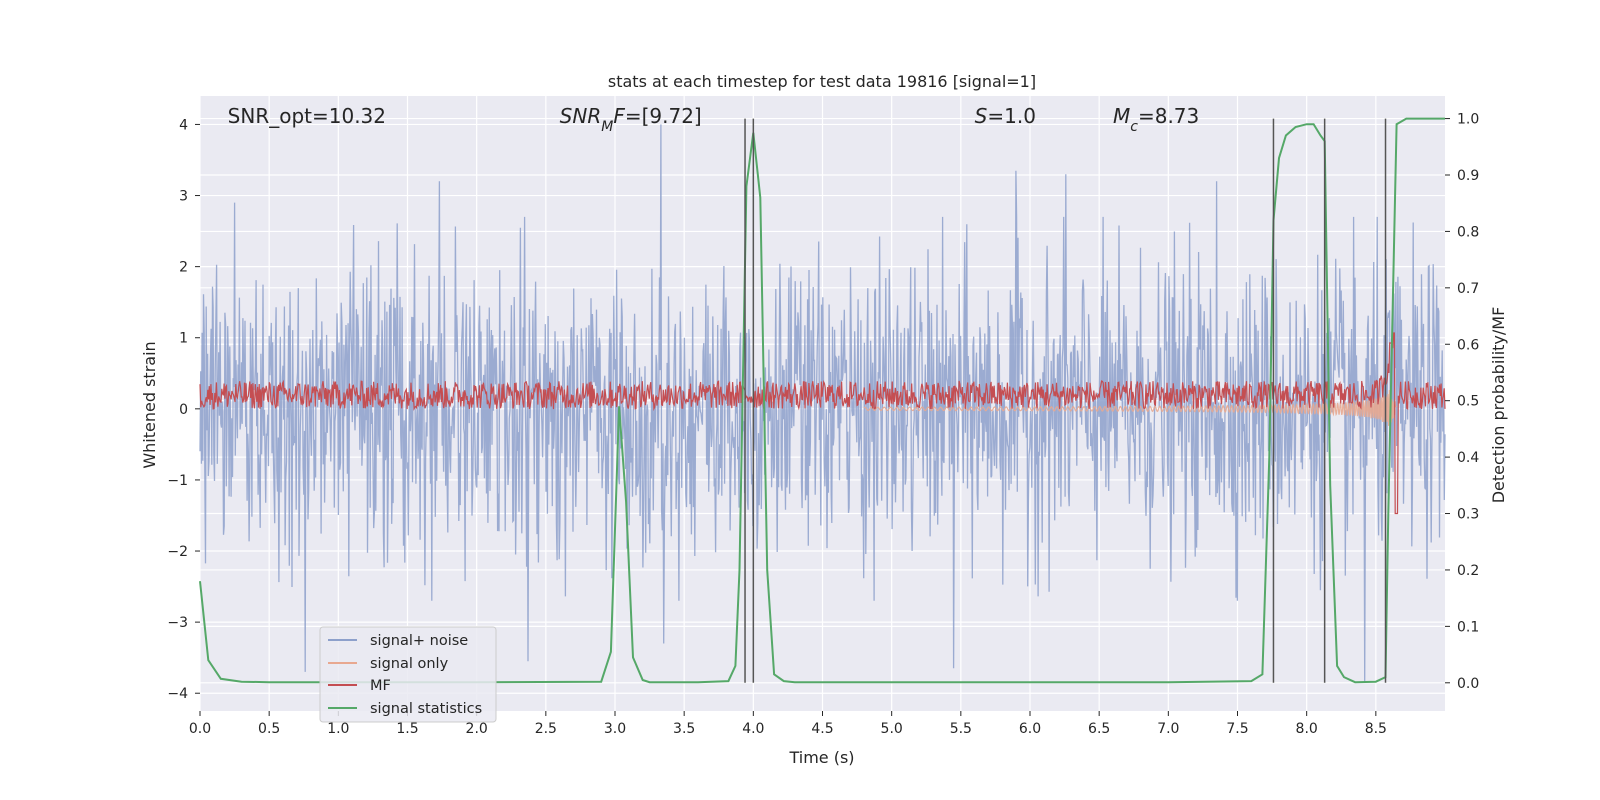 This screenshot has width=1600, height=800. I want to click on x-tick-label-9: 4.5, so click(822, 729).